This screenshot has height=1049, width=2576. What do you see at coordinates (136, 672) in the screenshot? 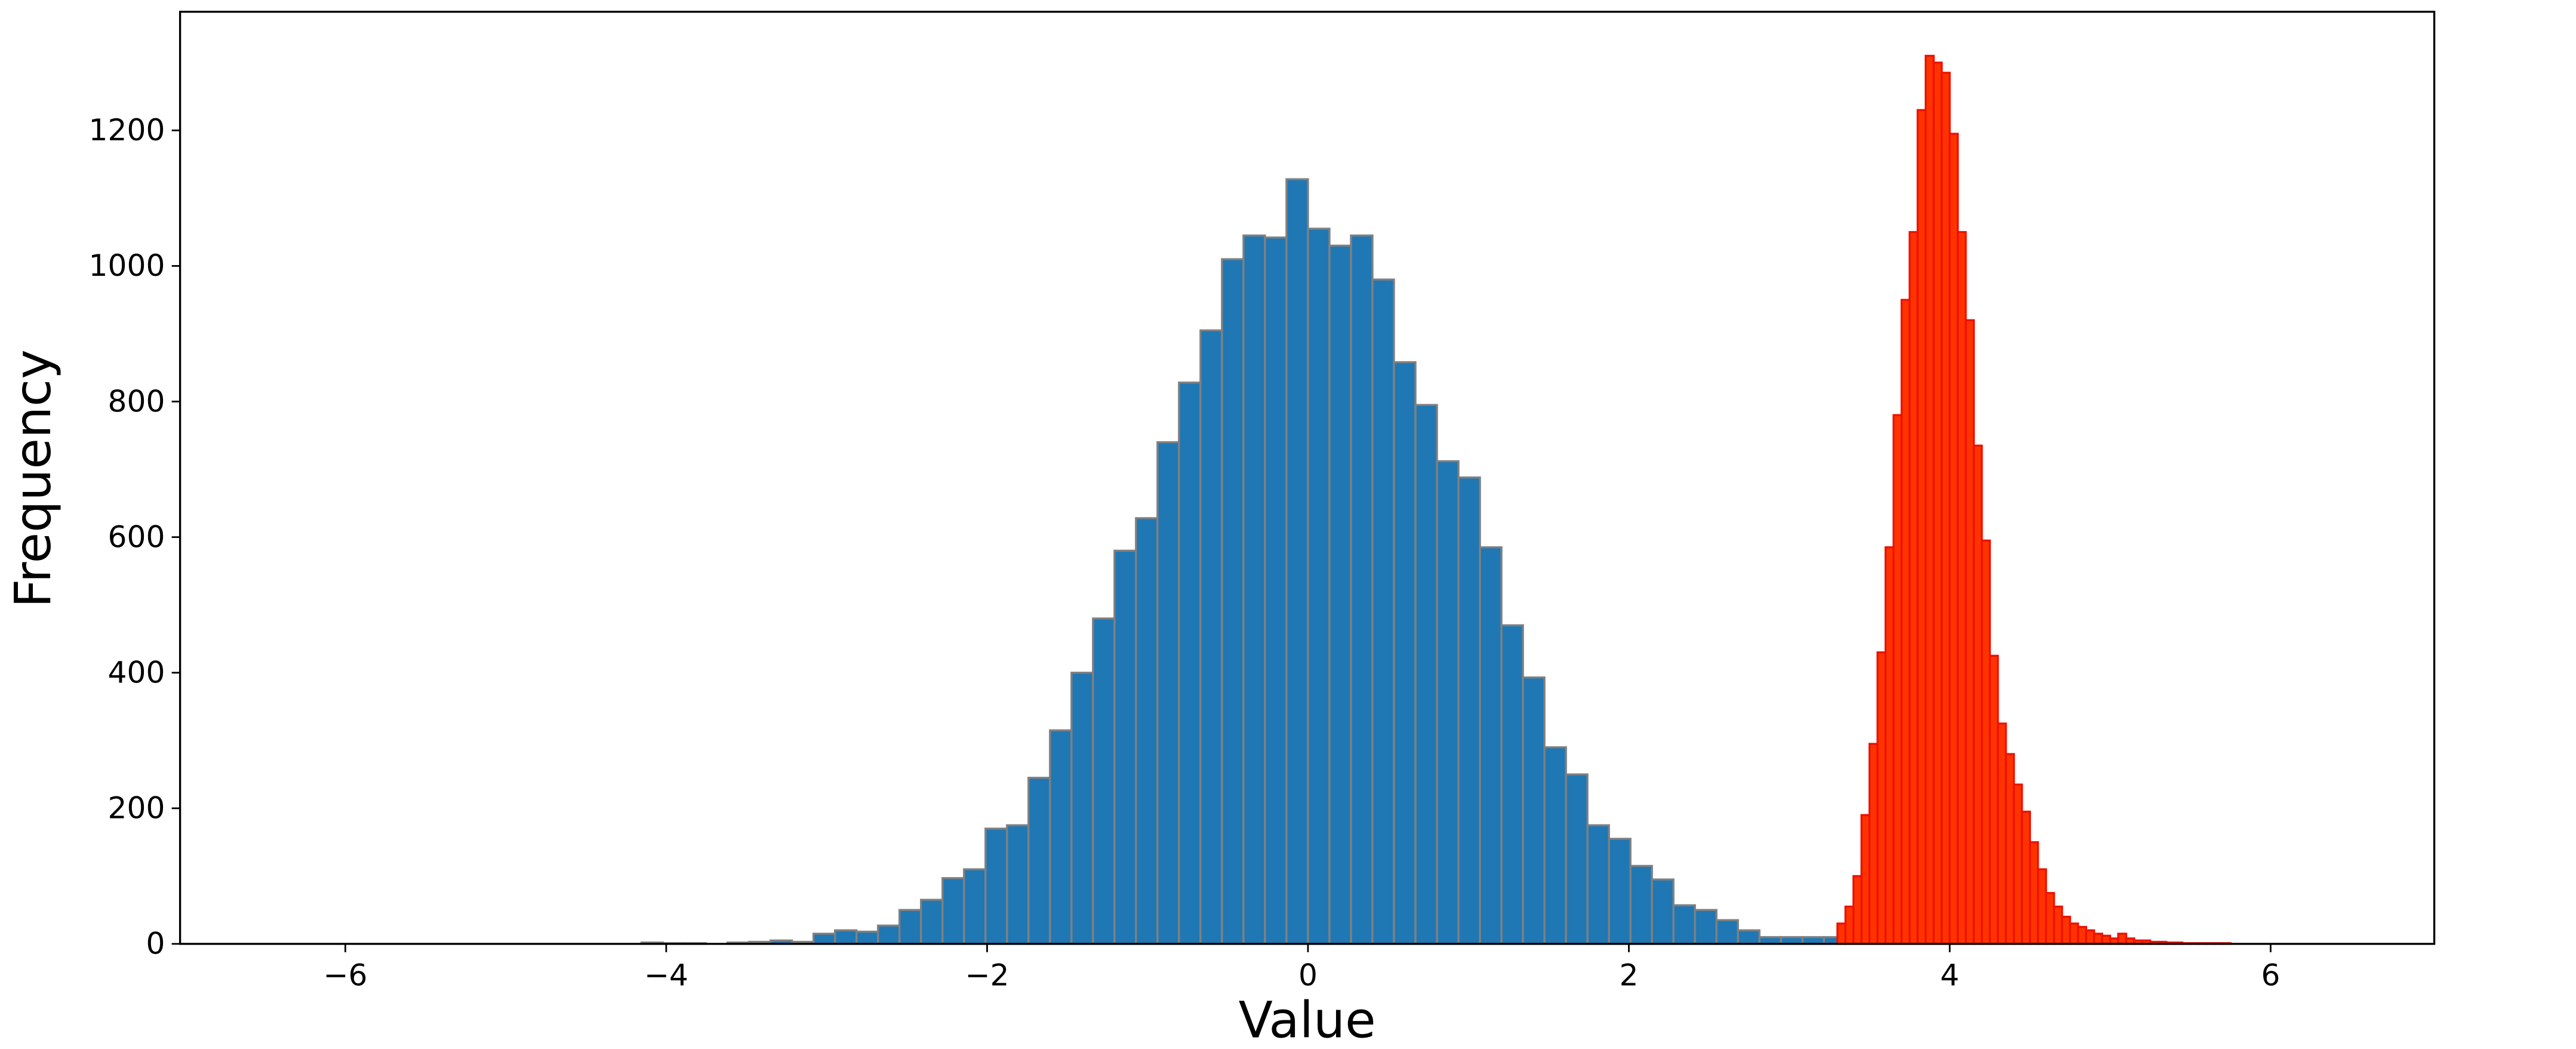
I see `y-tick-label: 400` at bounding box center [136, 672].